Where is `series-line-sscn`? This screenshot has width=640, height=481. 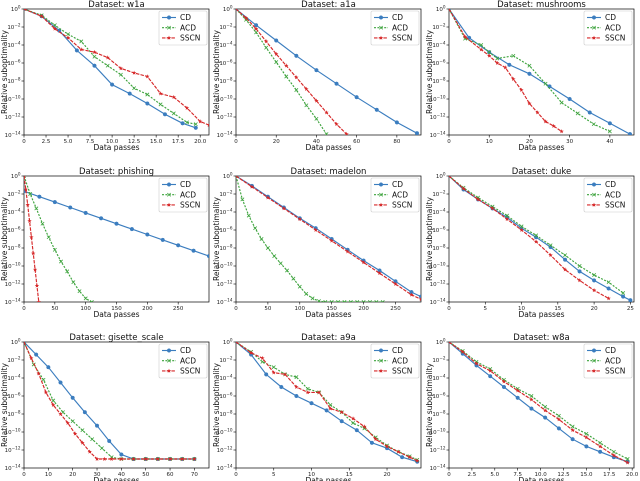 series-line-sscn is located at coordinates (529, 237).